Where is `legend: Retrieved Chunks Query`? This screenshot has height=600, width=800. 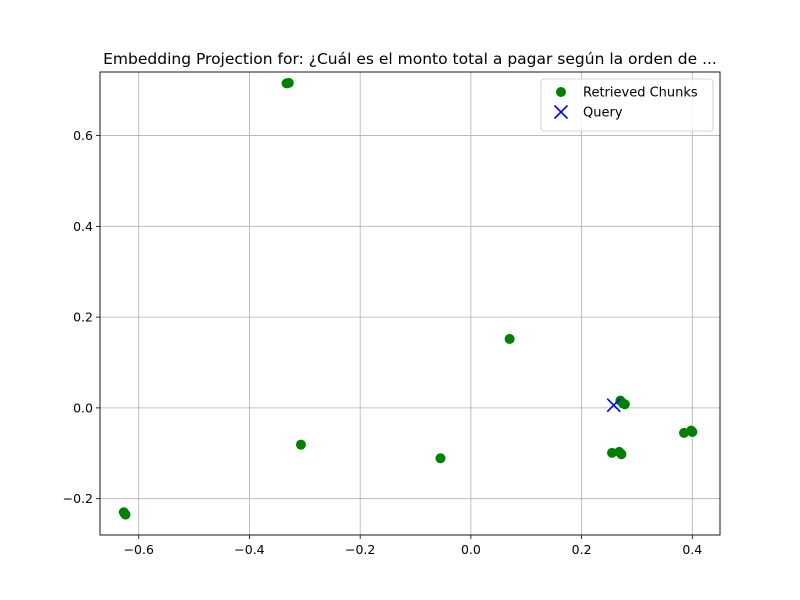 legend: Retrieved Chunks Query is located at coordinates (627, 105).